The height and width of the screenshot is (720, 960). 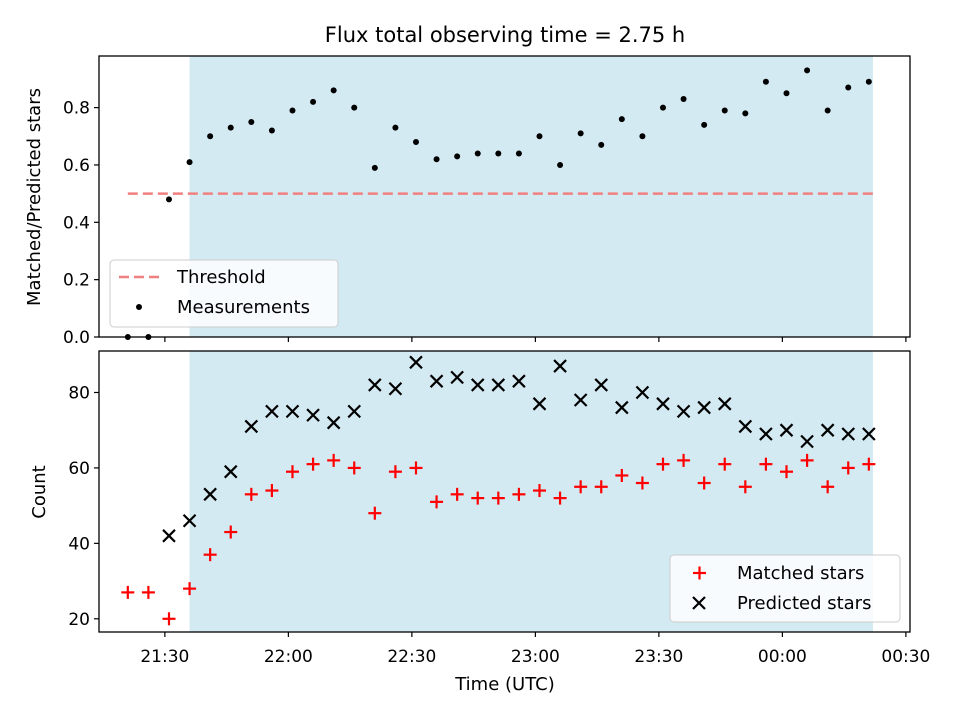 I want to click on top-legend: Threshold Measurements, so click(x=224, y=293).